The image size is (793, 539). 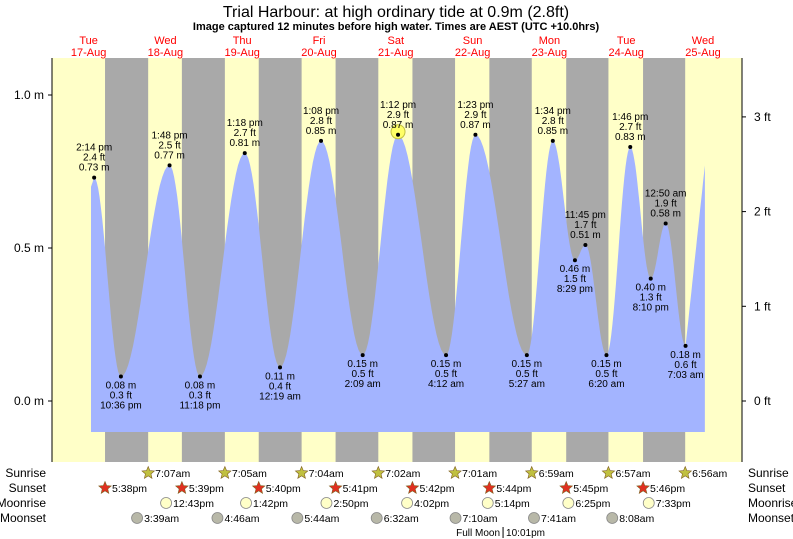 What do you see at coordinates (475, 125) in the screenshot?
I see `high-tide-label: 0.87 m` at bounding box center [475, 125].